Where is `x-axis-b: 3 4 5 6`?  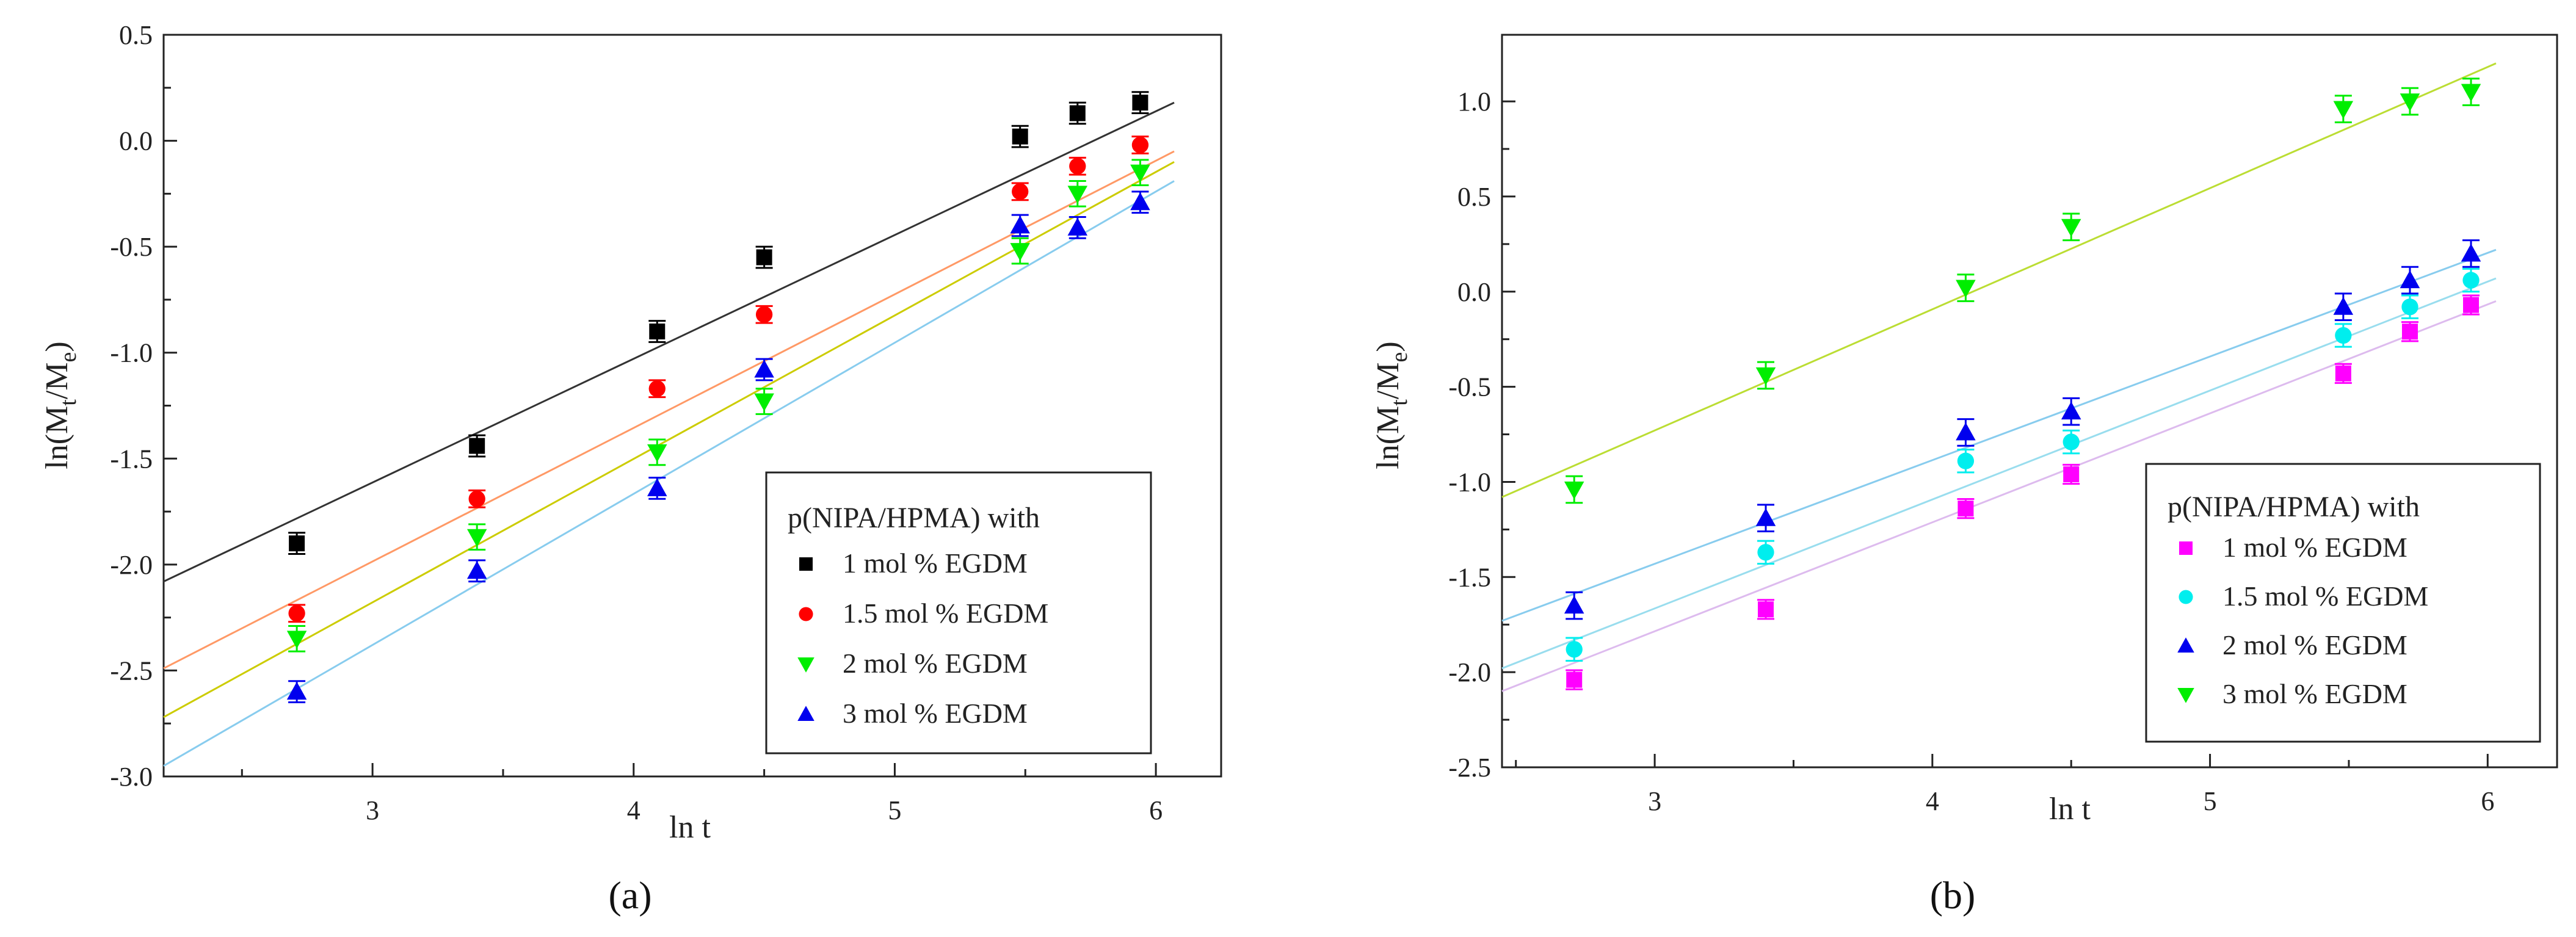 x-axis-b: 3 4 5 6 is located at coordinates (2004, 785).